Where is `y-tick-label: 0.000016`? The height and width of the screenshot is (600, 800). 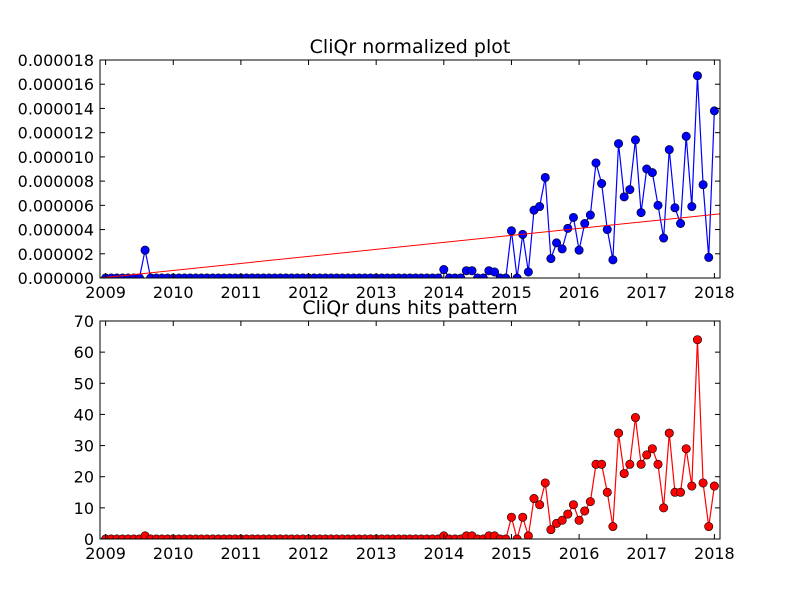 y-tick-label: 0.000016 is located at coordinates (56, 84).